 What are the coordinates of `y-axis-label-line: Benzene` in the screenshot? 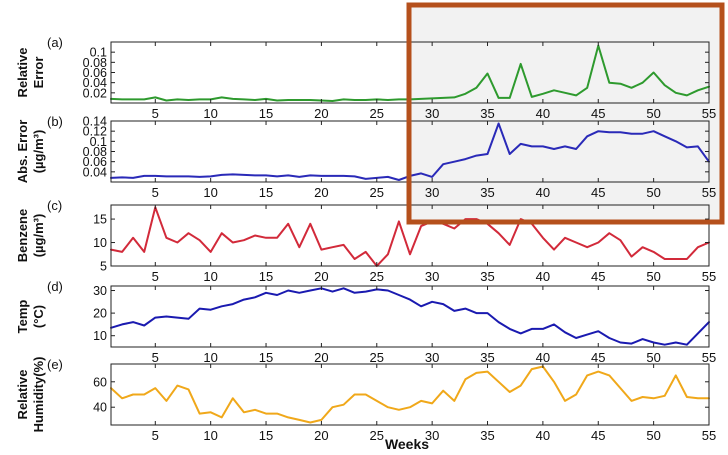 It's located at (22, 235).